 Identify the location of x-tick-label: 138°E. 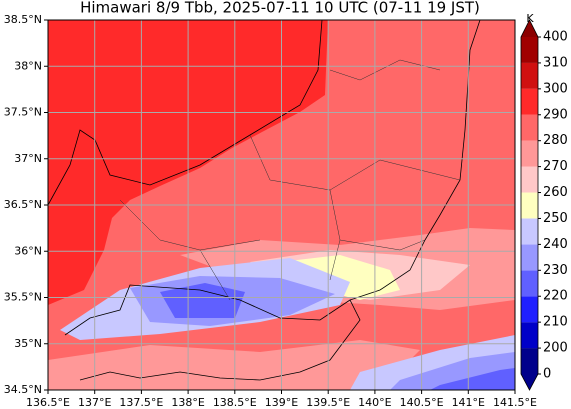
(187, 402).